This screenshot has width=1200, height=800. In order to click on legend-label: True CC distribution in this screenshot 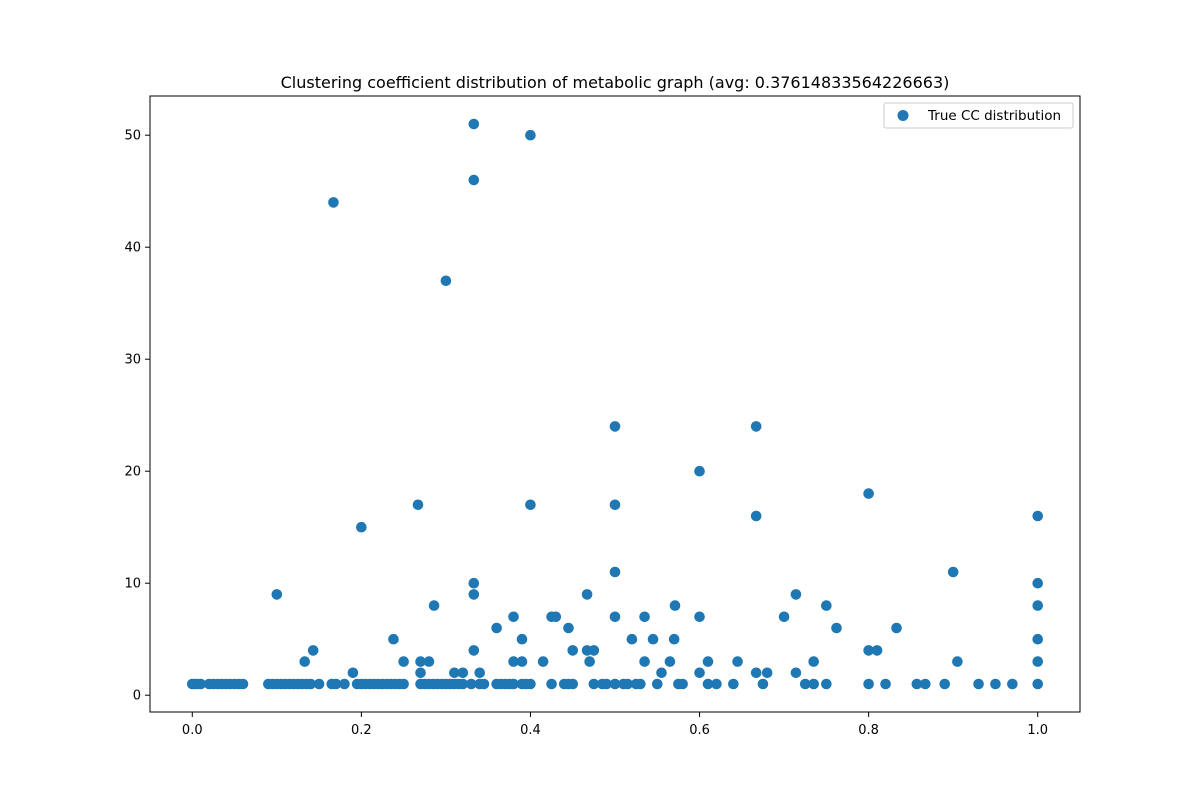, I will do `click(994, 116)`.